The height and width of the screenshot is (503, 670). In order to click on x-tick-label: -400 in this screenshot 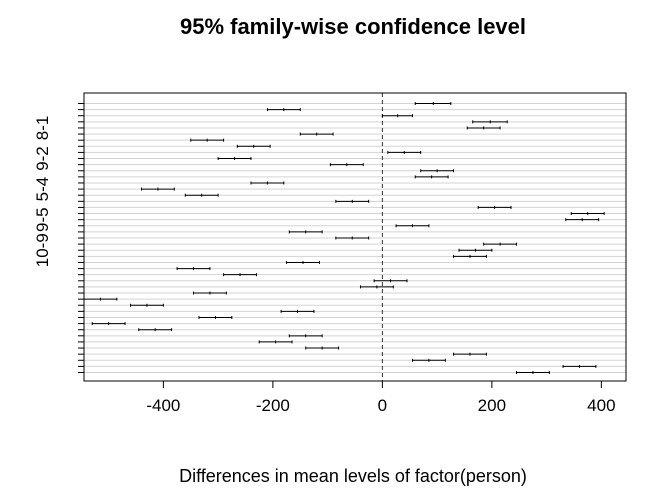, I will do `click(163, 405)`.